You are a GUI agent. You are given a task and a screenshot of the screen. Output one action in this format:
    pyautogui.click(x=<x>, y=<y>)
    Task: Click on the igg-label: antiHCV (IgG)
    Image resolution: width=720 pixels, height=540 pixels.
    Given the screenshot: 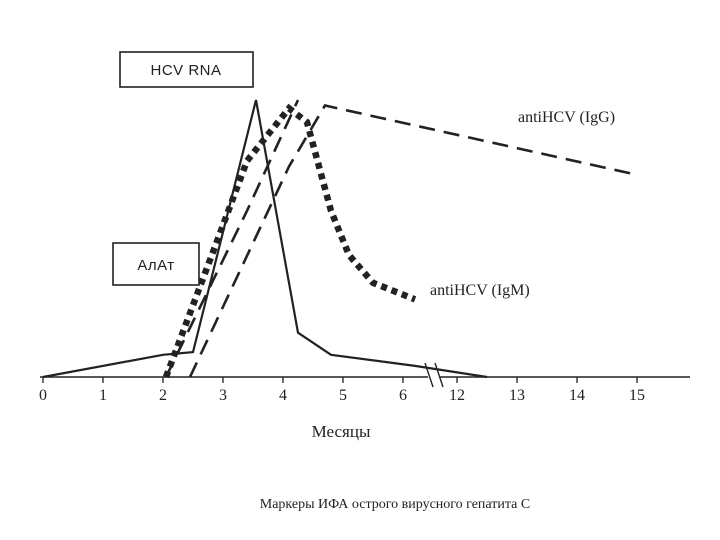 What is the action you would take?
    pyautogui.click(x=566, y=117)
    